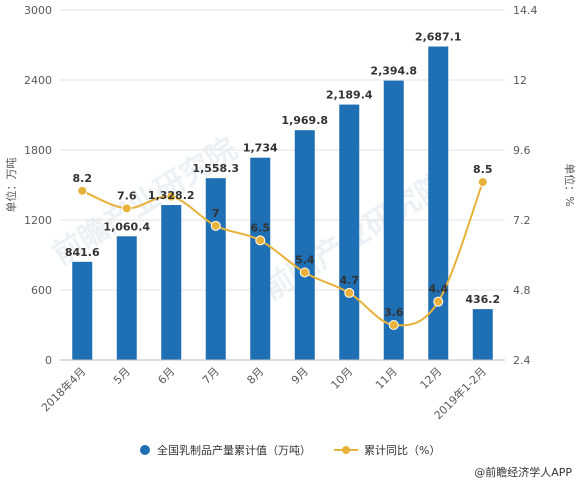  Describe the element at coordinates (63, 389) in the screenshot. I see `x-tick-label: 2018年4月` at that location.